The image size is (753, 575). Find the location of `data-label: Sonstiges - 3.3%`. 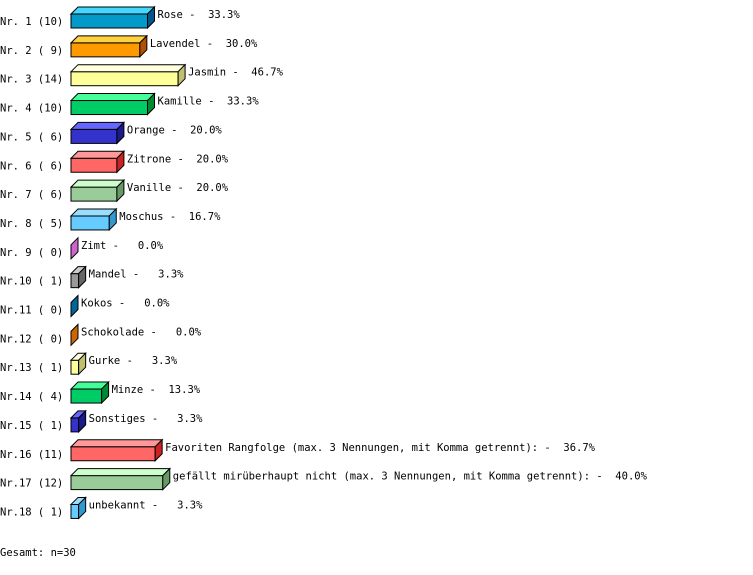

data-label: Sonstiges - 3.3% is located at coordinates (146, 419).